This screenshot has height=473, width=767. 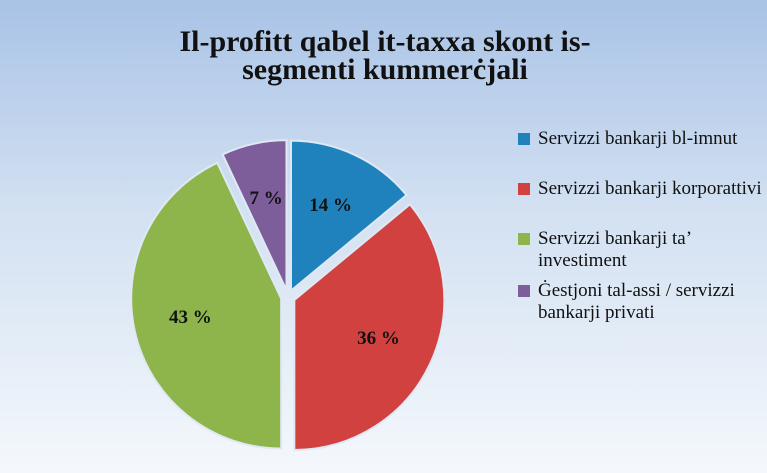 I want to click on legend-label: Servizzi bankarji bl-imnut, so click(x=638, y=138).